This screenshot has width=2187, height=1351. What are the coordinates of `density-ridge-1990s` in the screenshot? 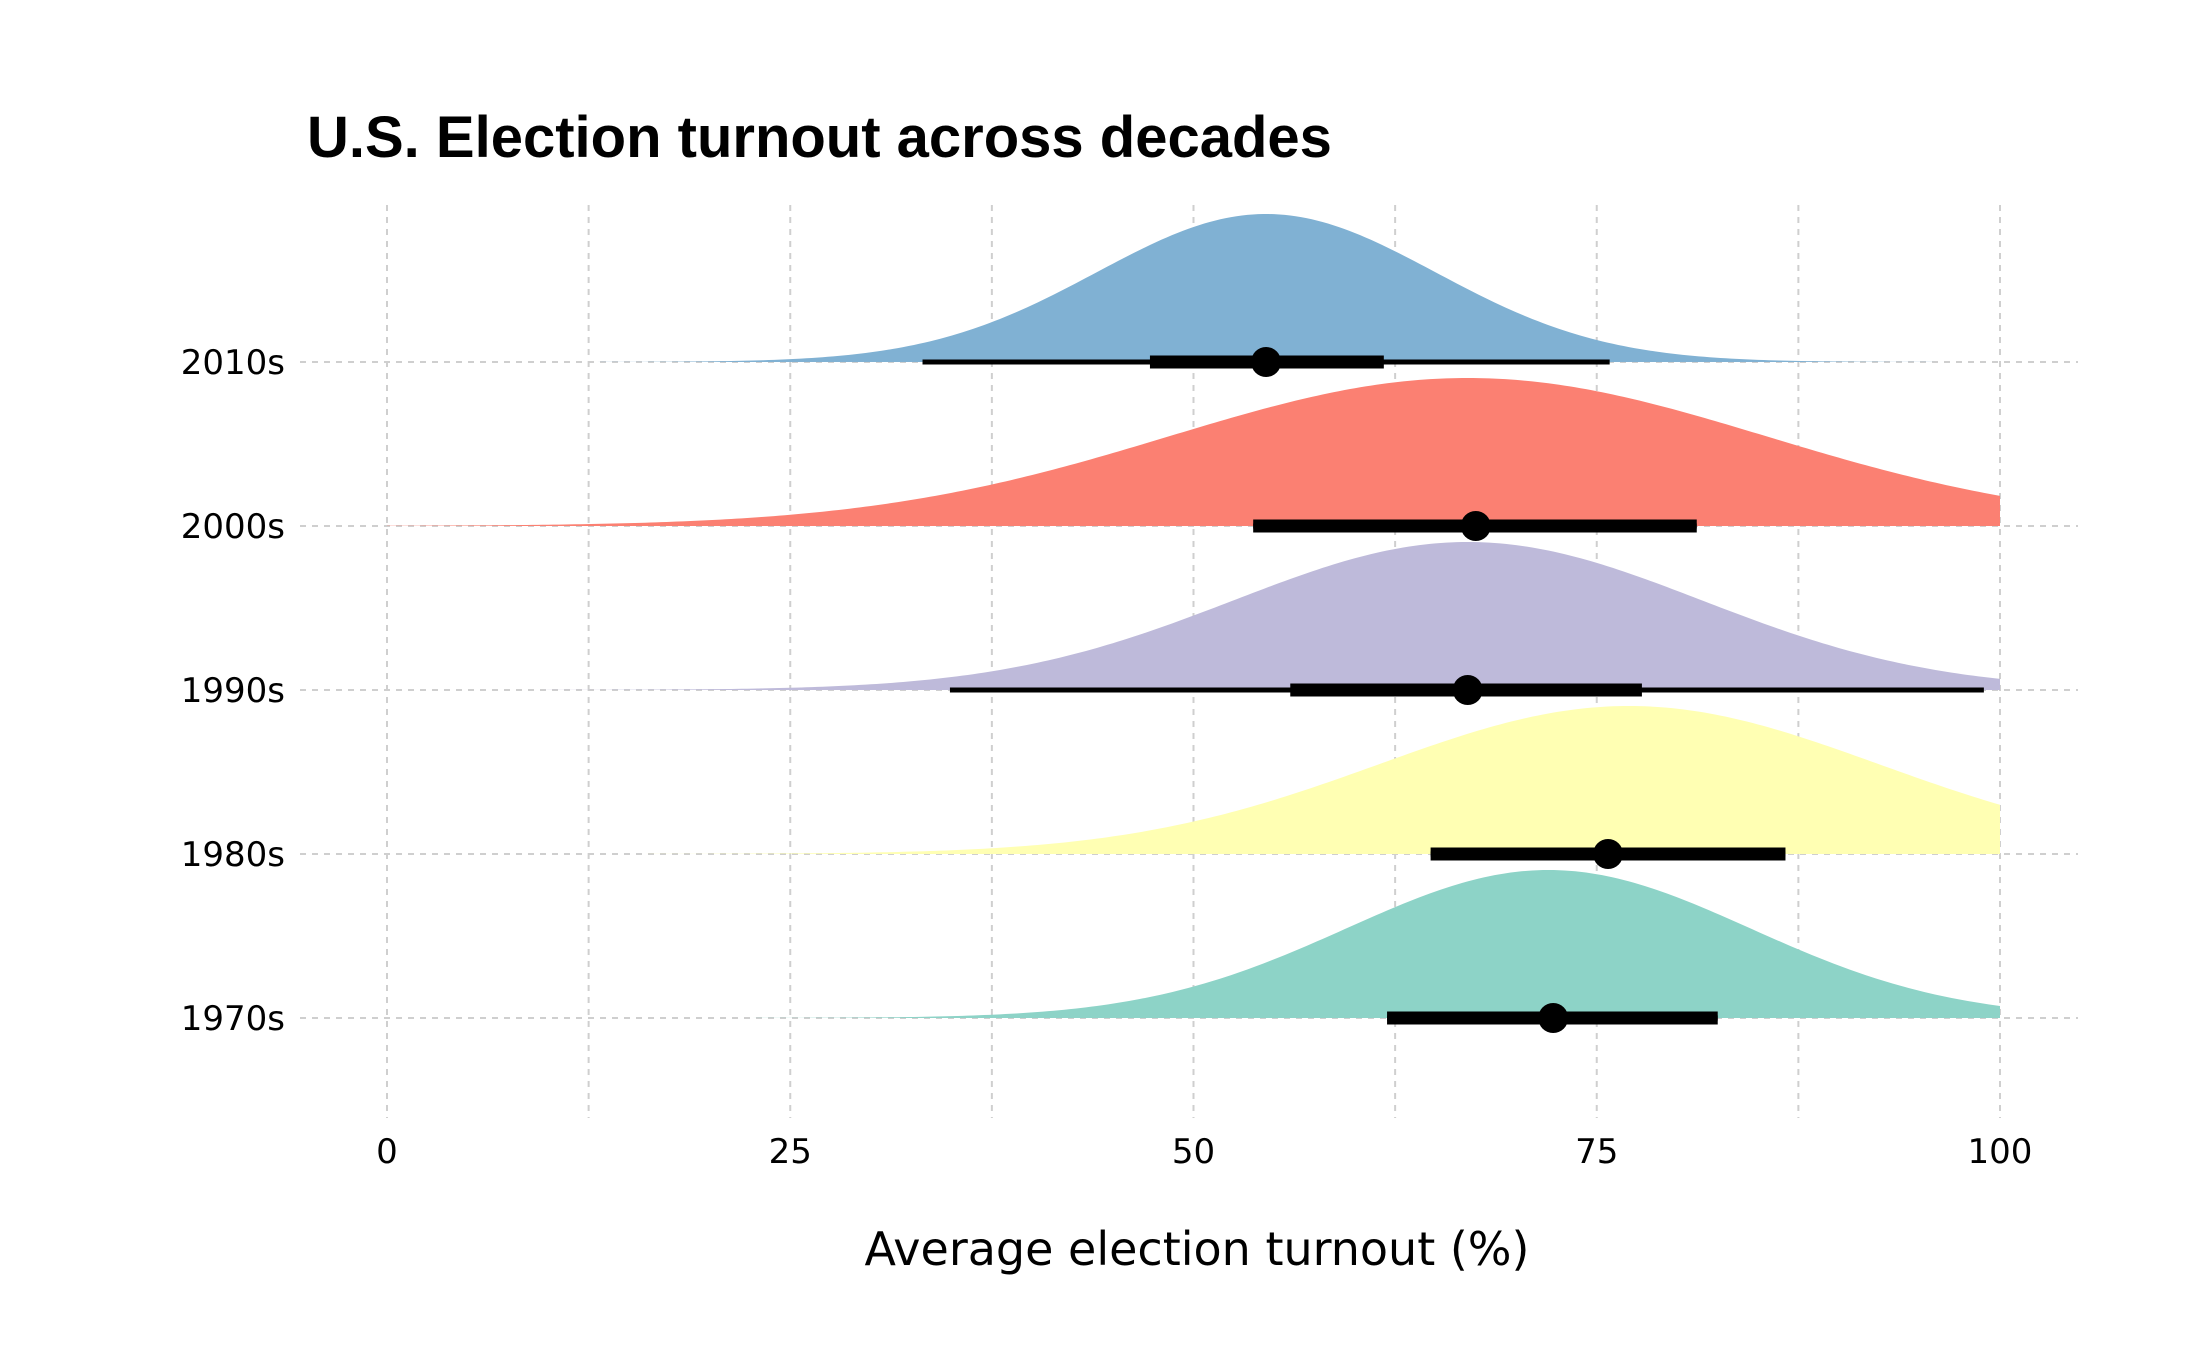 It's located at (1193, 616).